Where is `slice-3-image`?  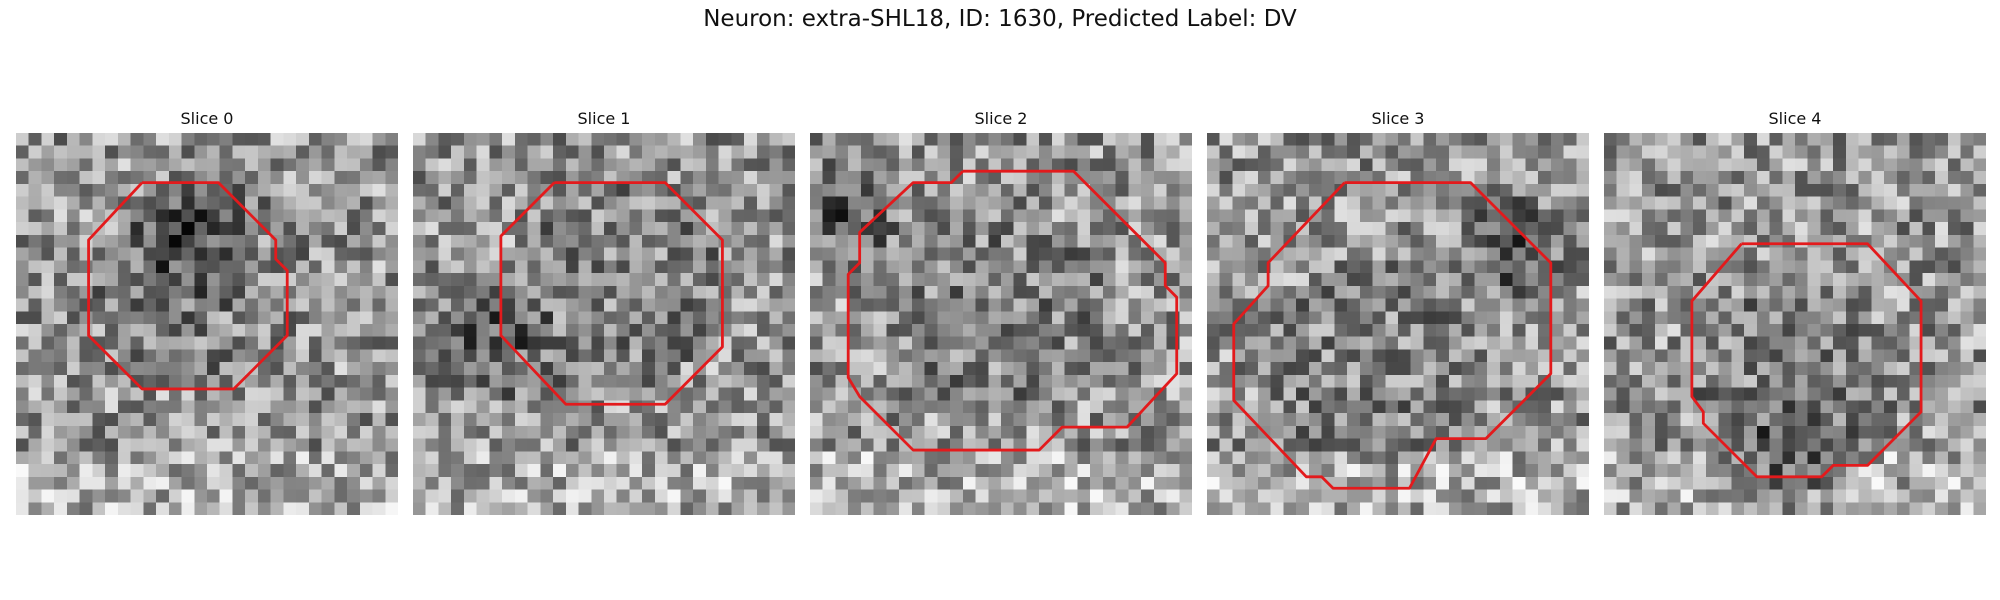 slice-3-image is located at coordinates (1398, 324).